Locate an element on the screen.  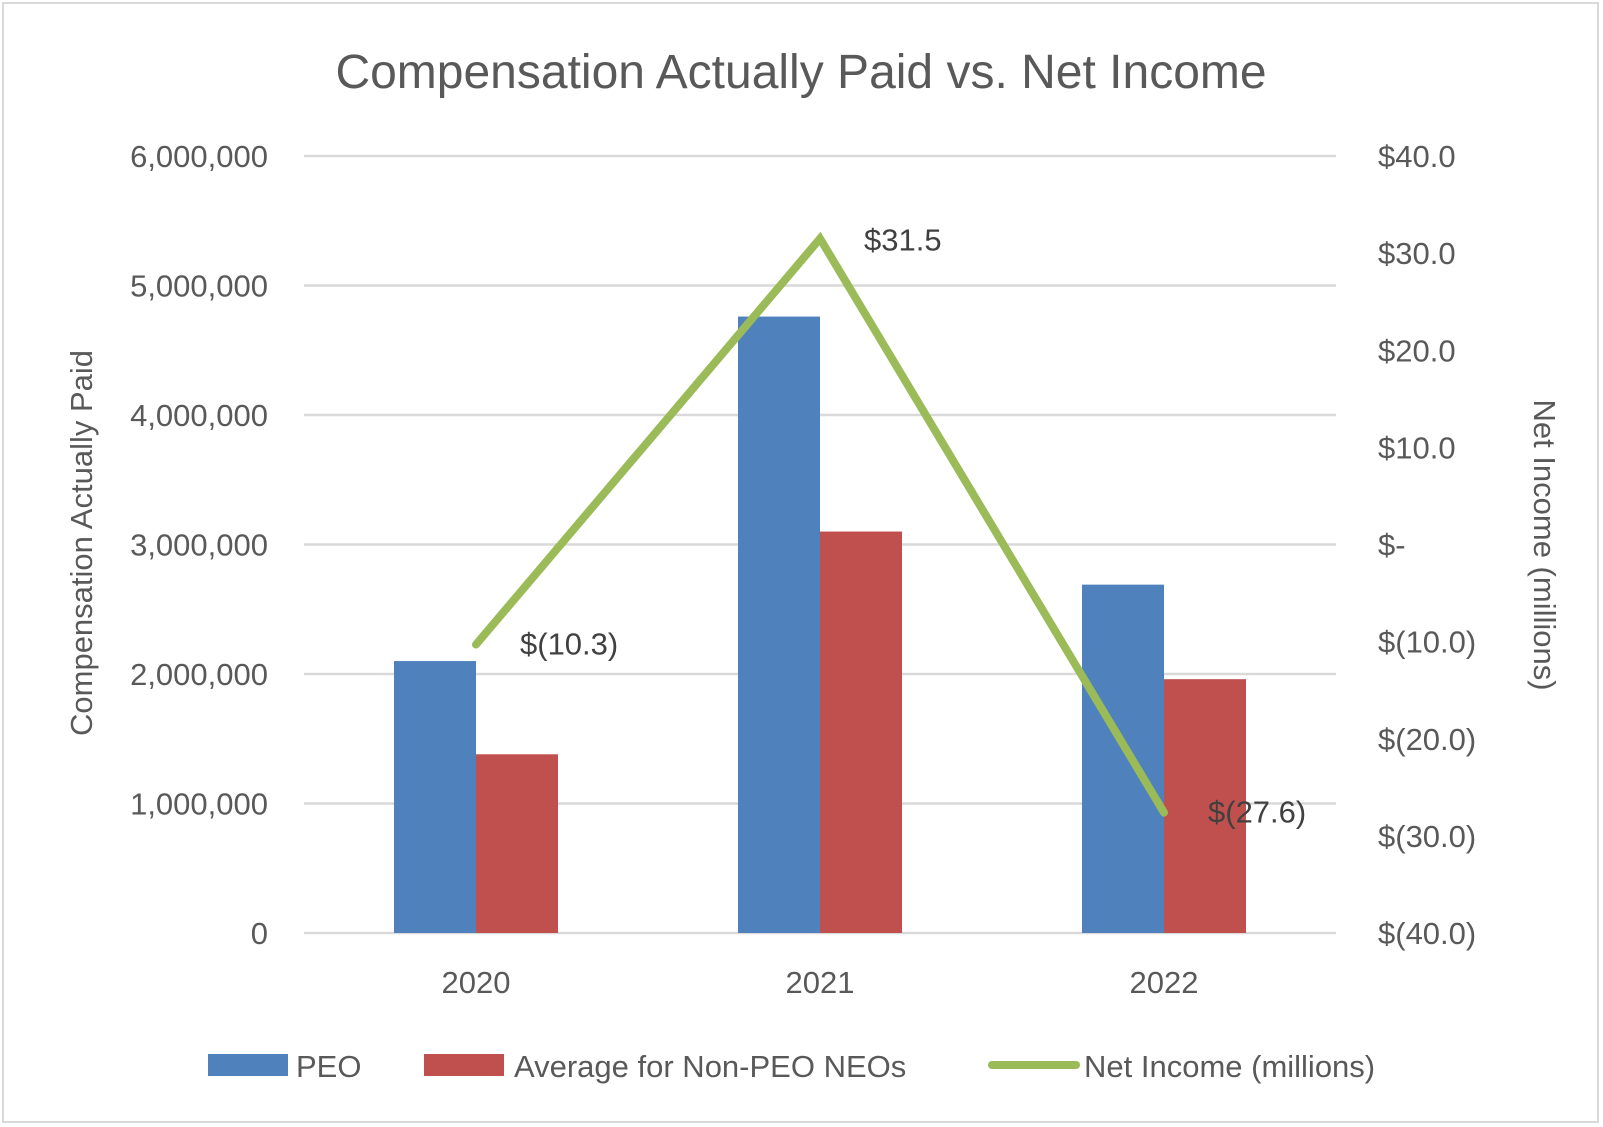
legend-swatch-peo is located at coordinates (248, 1065).